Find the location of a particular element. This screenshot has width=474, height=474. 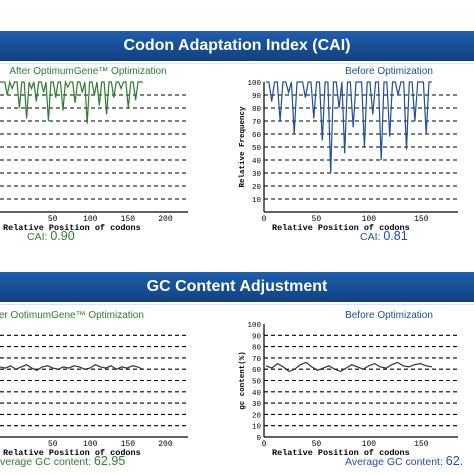

cai-before-footer: CAI: 0.81 is located at coordinates (384, 236).